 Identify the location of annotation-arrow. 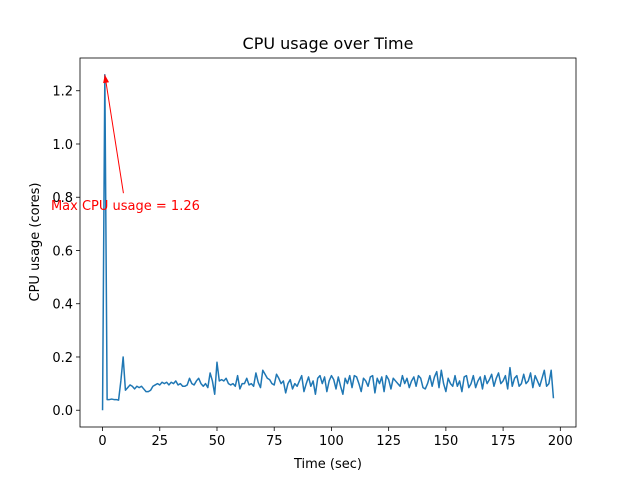
(114, 134).